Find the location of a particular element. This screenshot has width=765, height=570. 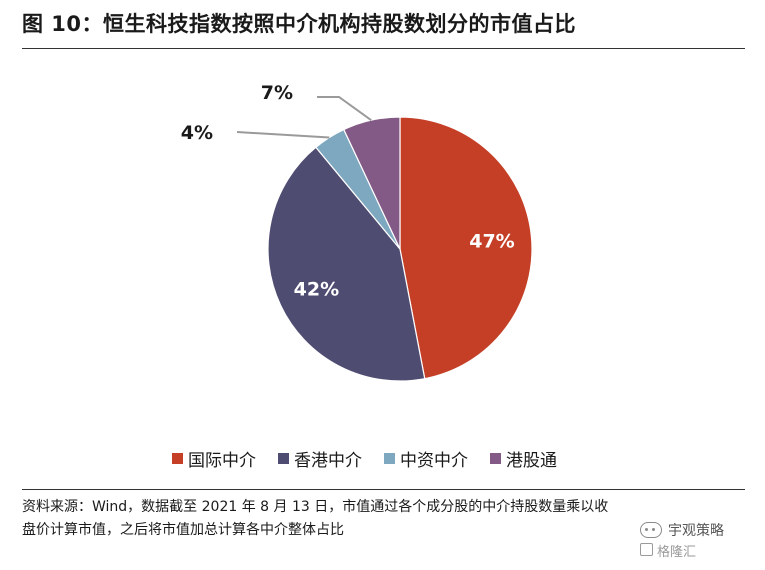

watermark: 宇观策略 is located at coordinates (682, 530).